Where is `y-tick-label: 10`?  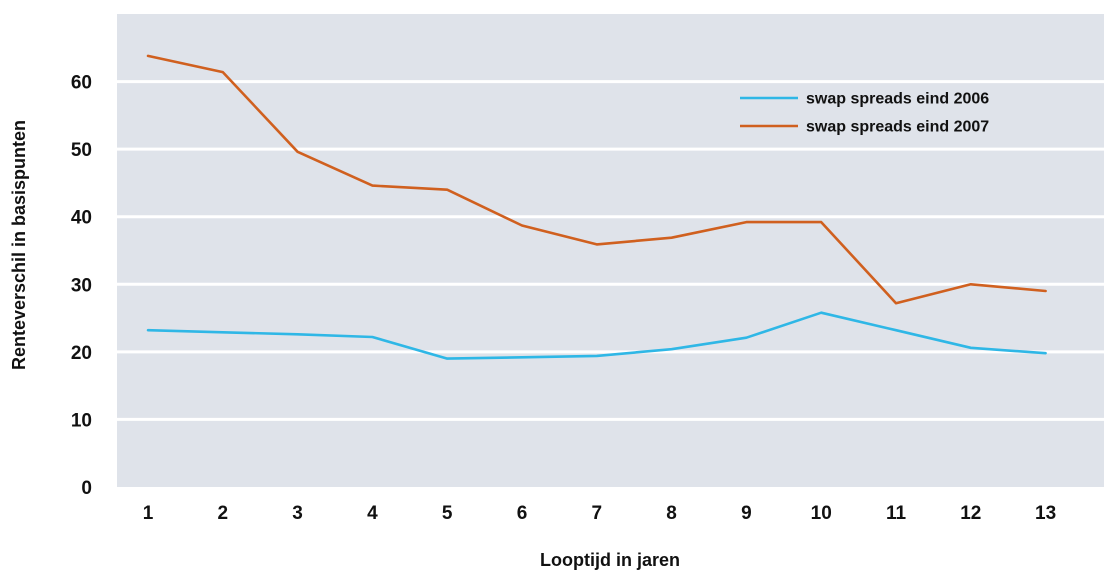
y-tick-label: 10 is located at coordinates (81, 420).